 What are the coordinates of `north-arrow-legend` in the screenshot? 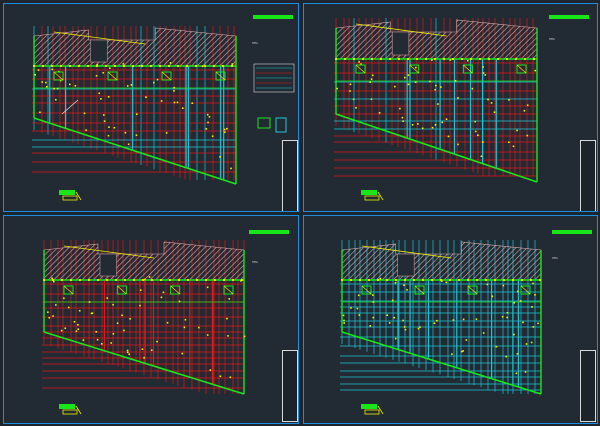 It's located at (70, 411).